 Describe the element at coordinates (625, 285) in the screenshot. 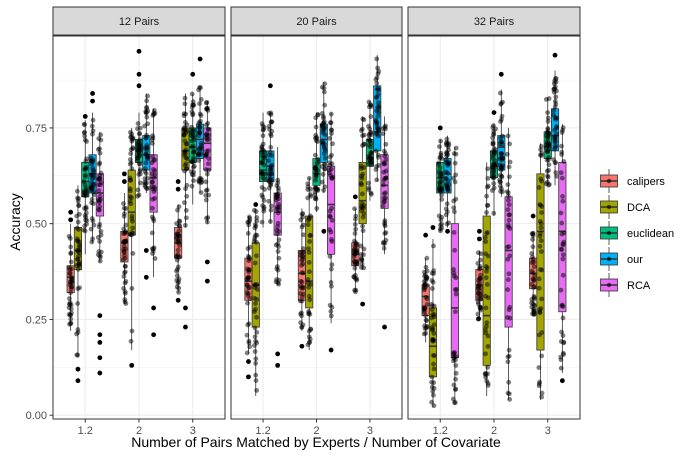

I see `legend-item-RCA: RCA` at that location.